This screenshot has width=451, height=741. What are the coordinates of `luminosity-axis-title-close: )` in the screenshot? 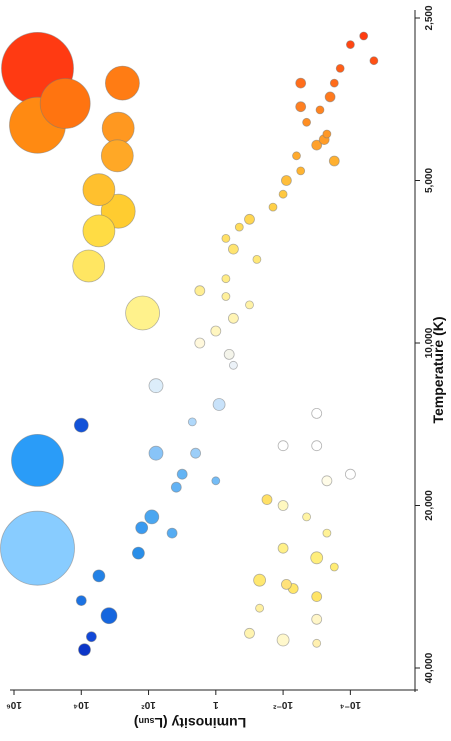 It's located at (136, 723).